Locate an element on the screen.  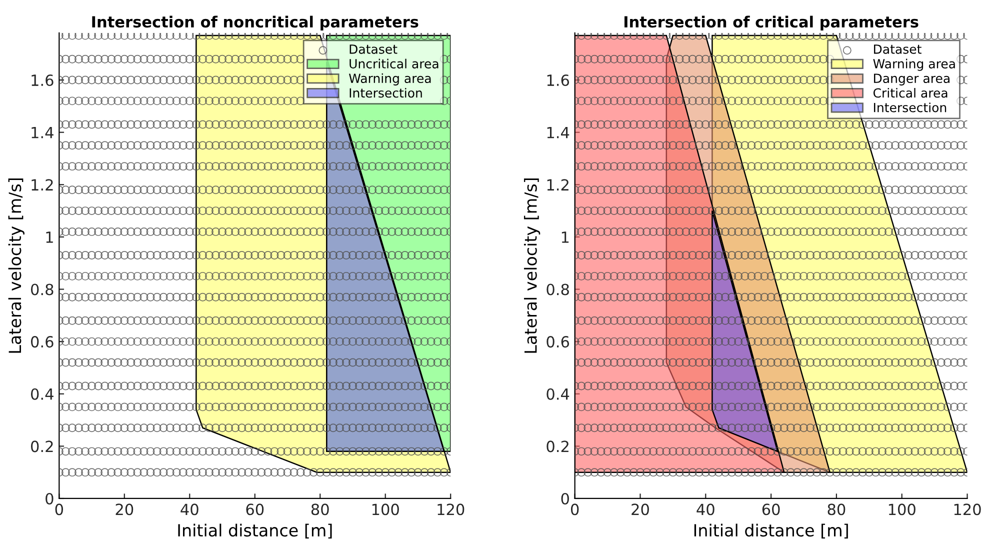
legend-label: Danger area is located at coordinates (912, 80).